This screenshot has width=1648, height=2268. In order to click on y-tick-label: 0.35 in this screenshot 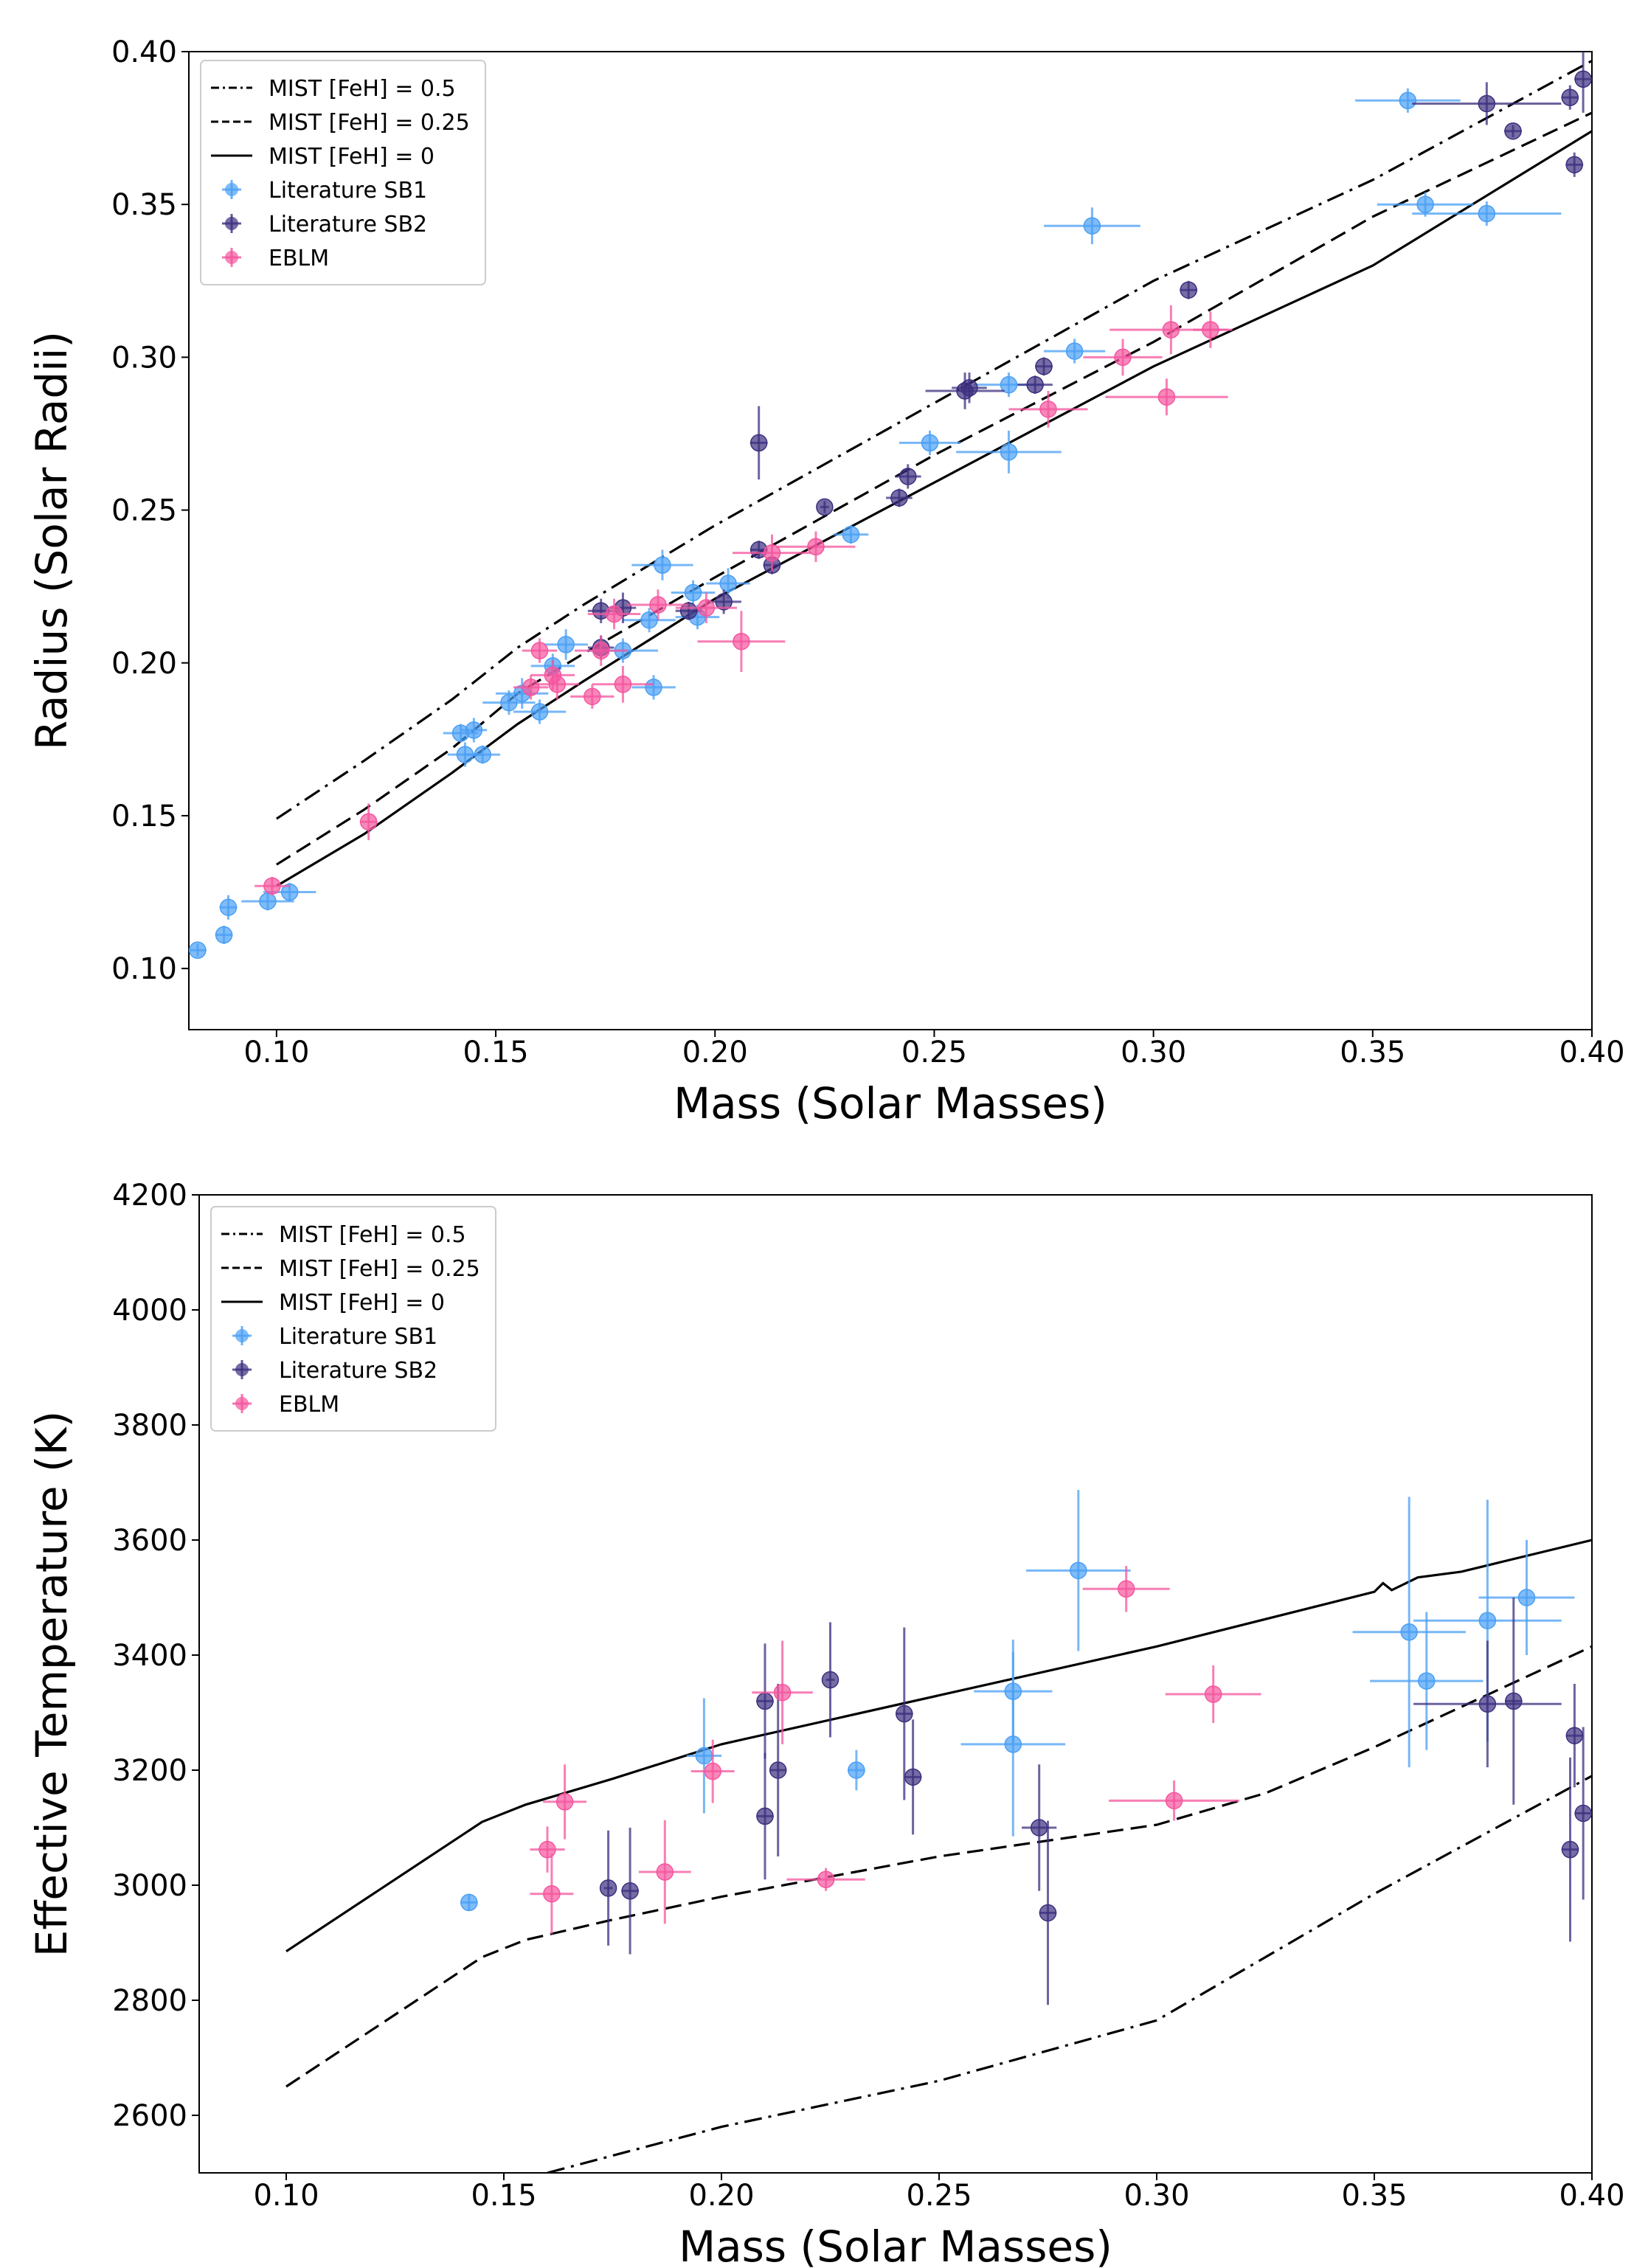, I will do `click(144, 205)`.